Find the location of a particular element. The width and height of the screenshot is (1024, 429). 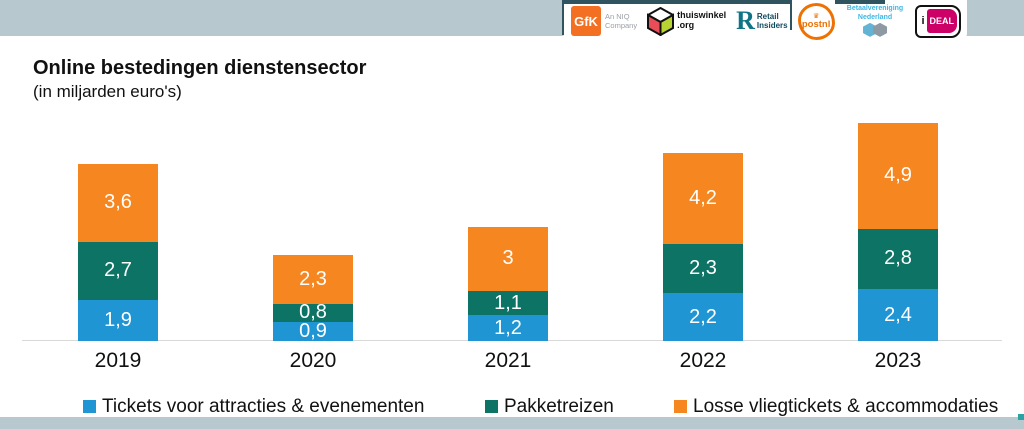

bar-segment-2019-s1: 2,7 is located at coordinates (118, 270).